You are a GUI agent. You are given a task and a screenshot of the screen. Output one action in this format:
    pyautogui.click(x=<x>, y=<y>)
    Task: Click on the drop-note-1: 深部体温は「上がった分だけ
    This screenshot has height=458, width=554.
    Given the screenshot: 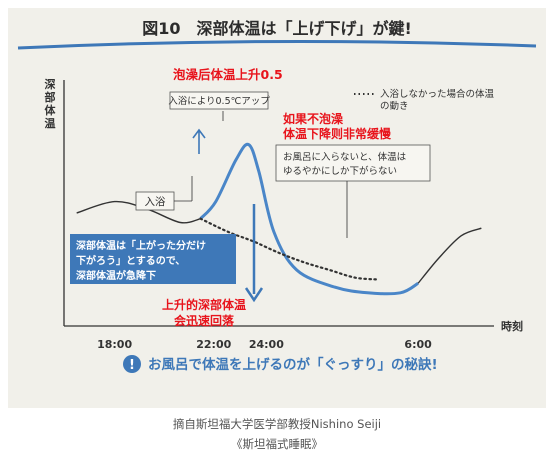 What is the action you would take?
    pyautogui.click(x=141, y=245)
    